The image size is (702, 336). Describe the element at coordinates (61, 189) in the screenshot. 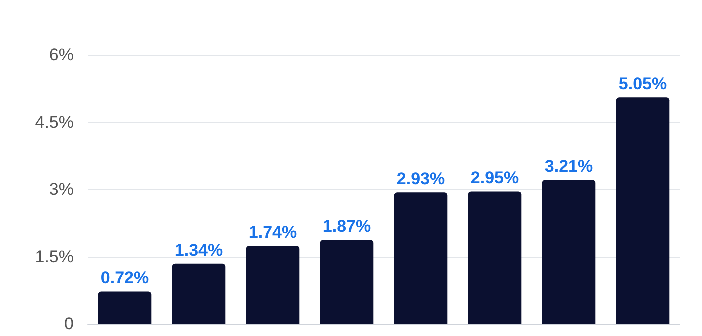

I see `y-tick-label: 3%` at that location.